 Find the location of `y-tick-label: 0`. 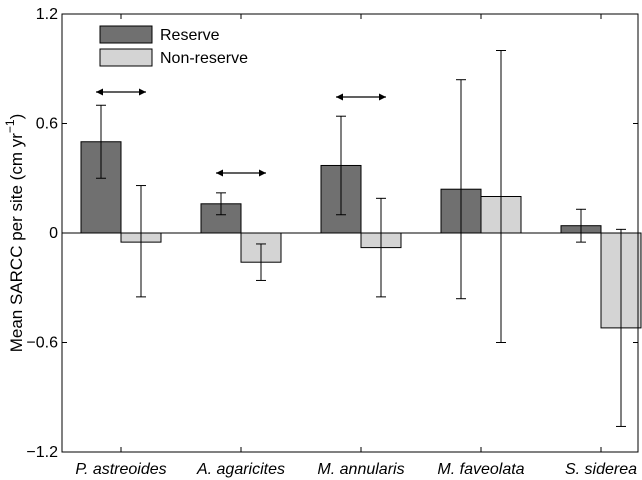

y-tick-label: 0 is located at coordinates (53, 233).